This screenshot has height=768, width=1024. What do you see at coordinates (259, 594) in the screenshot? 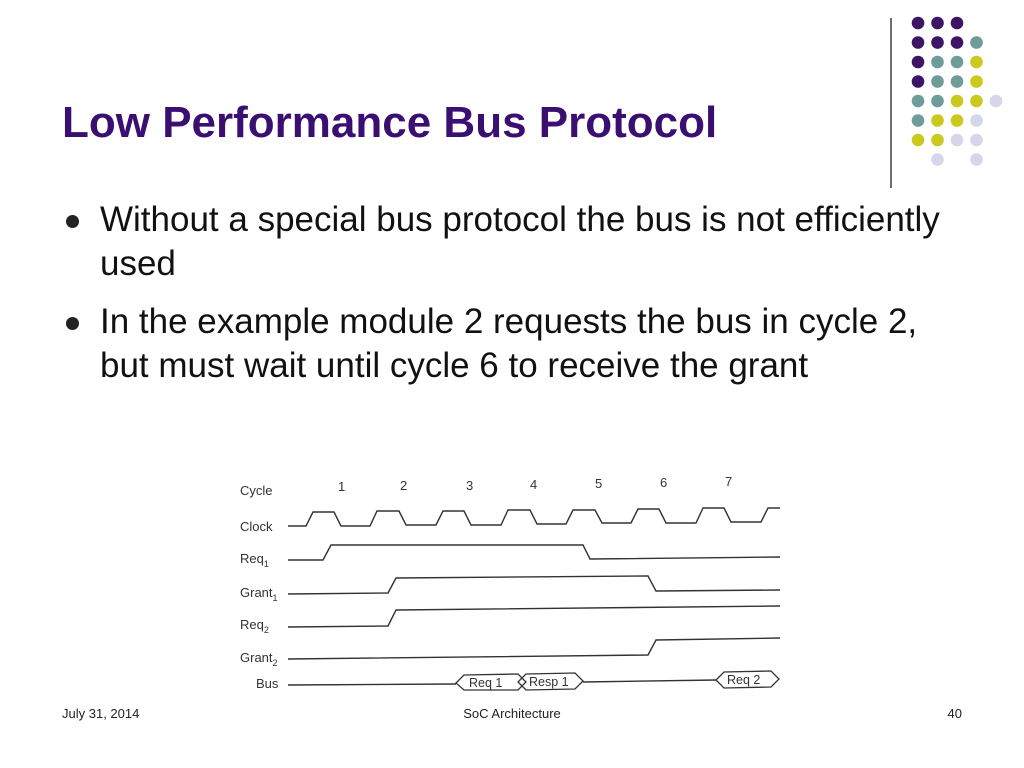
I see `signal-label-grant1: Grant1` at bounding box center [259, 594].